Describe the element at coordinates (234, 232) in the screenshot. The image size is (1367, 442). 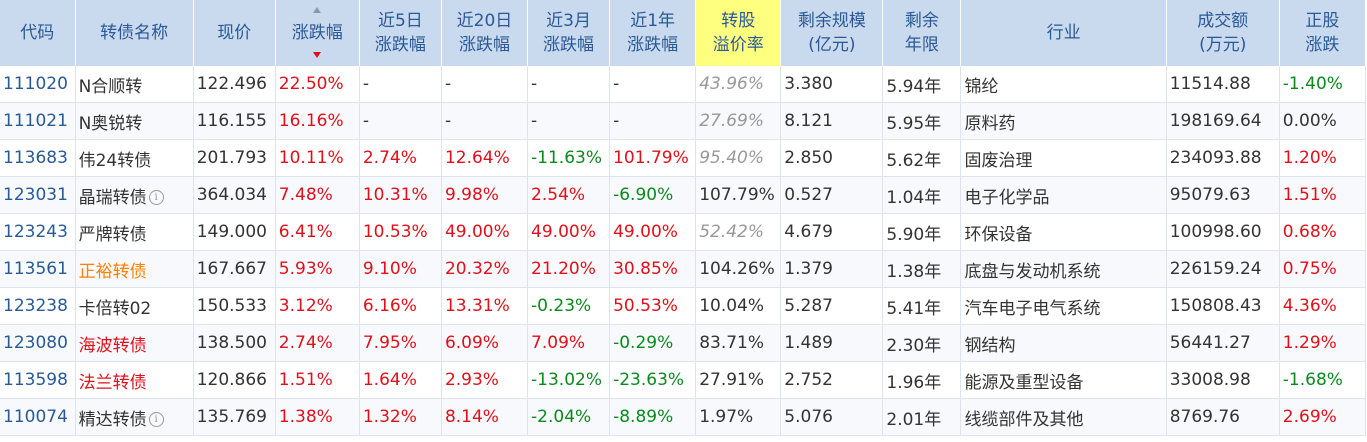
I see `price-cell: 149.000` at that location.